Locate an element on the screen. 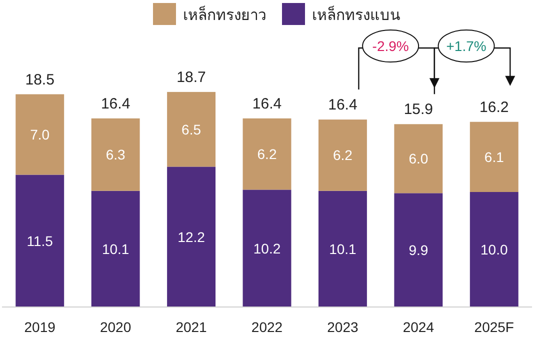  text: -2.9% is located at coordinates (390, 46).